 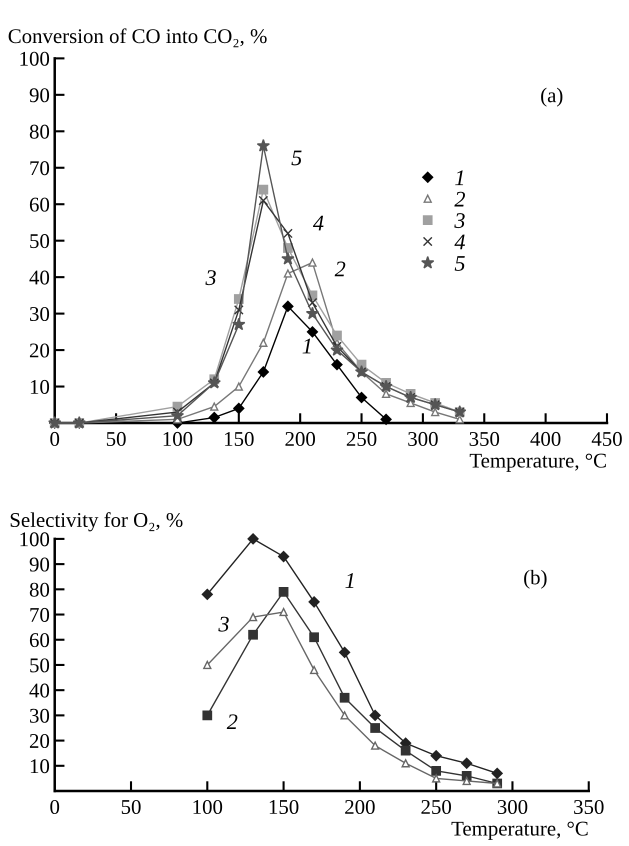 What do you see at coordinates (551, 97) in the screenshot?
I see `annotation: (a)` at bounding box center [551, 97].